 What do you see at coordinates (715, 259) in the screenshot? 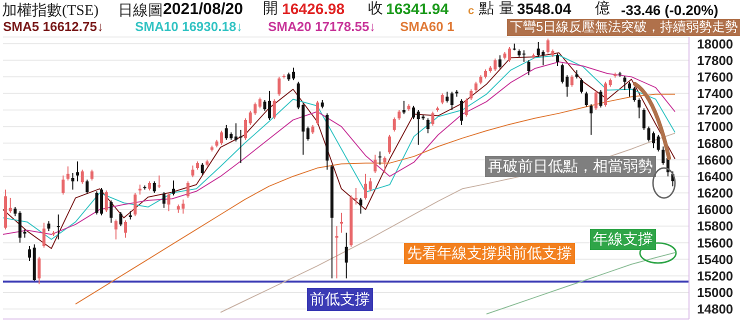
I see `y-tick-label: 15400` at bounding box center [715, 259].